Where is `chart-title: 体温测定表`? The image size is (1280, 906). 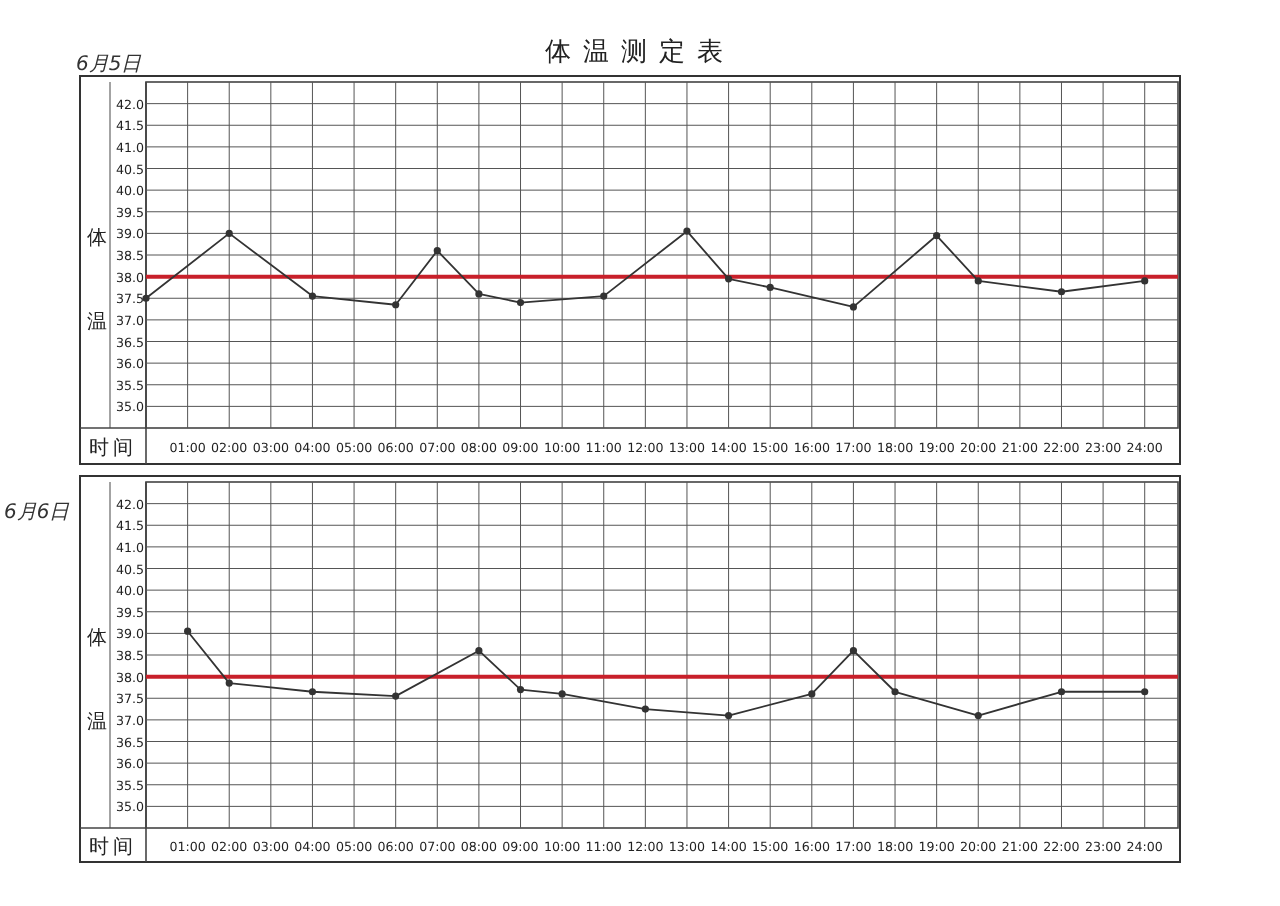 chart-title: 体温测定表 is located at coordinates (640, 53).